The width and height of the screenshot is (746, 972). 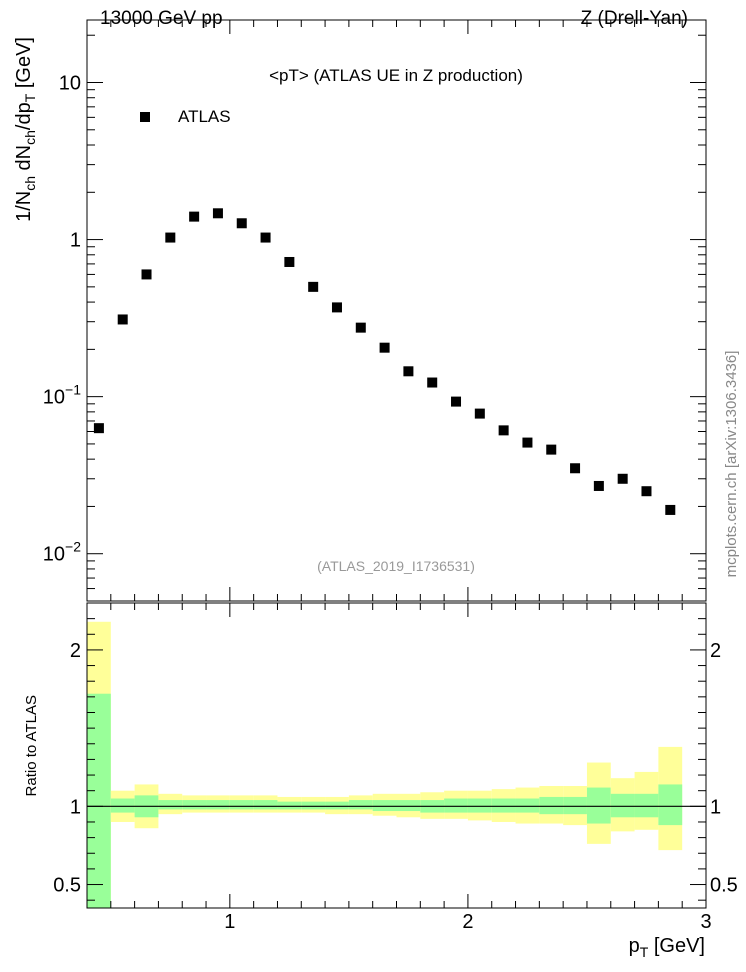 What do you see at coordinates (731, 464) in the screenshot?
I see `side-label: mcplots.cern.ch [arXiv:1306.3436]` at bounding box center [731, 464].